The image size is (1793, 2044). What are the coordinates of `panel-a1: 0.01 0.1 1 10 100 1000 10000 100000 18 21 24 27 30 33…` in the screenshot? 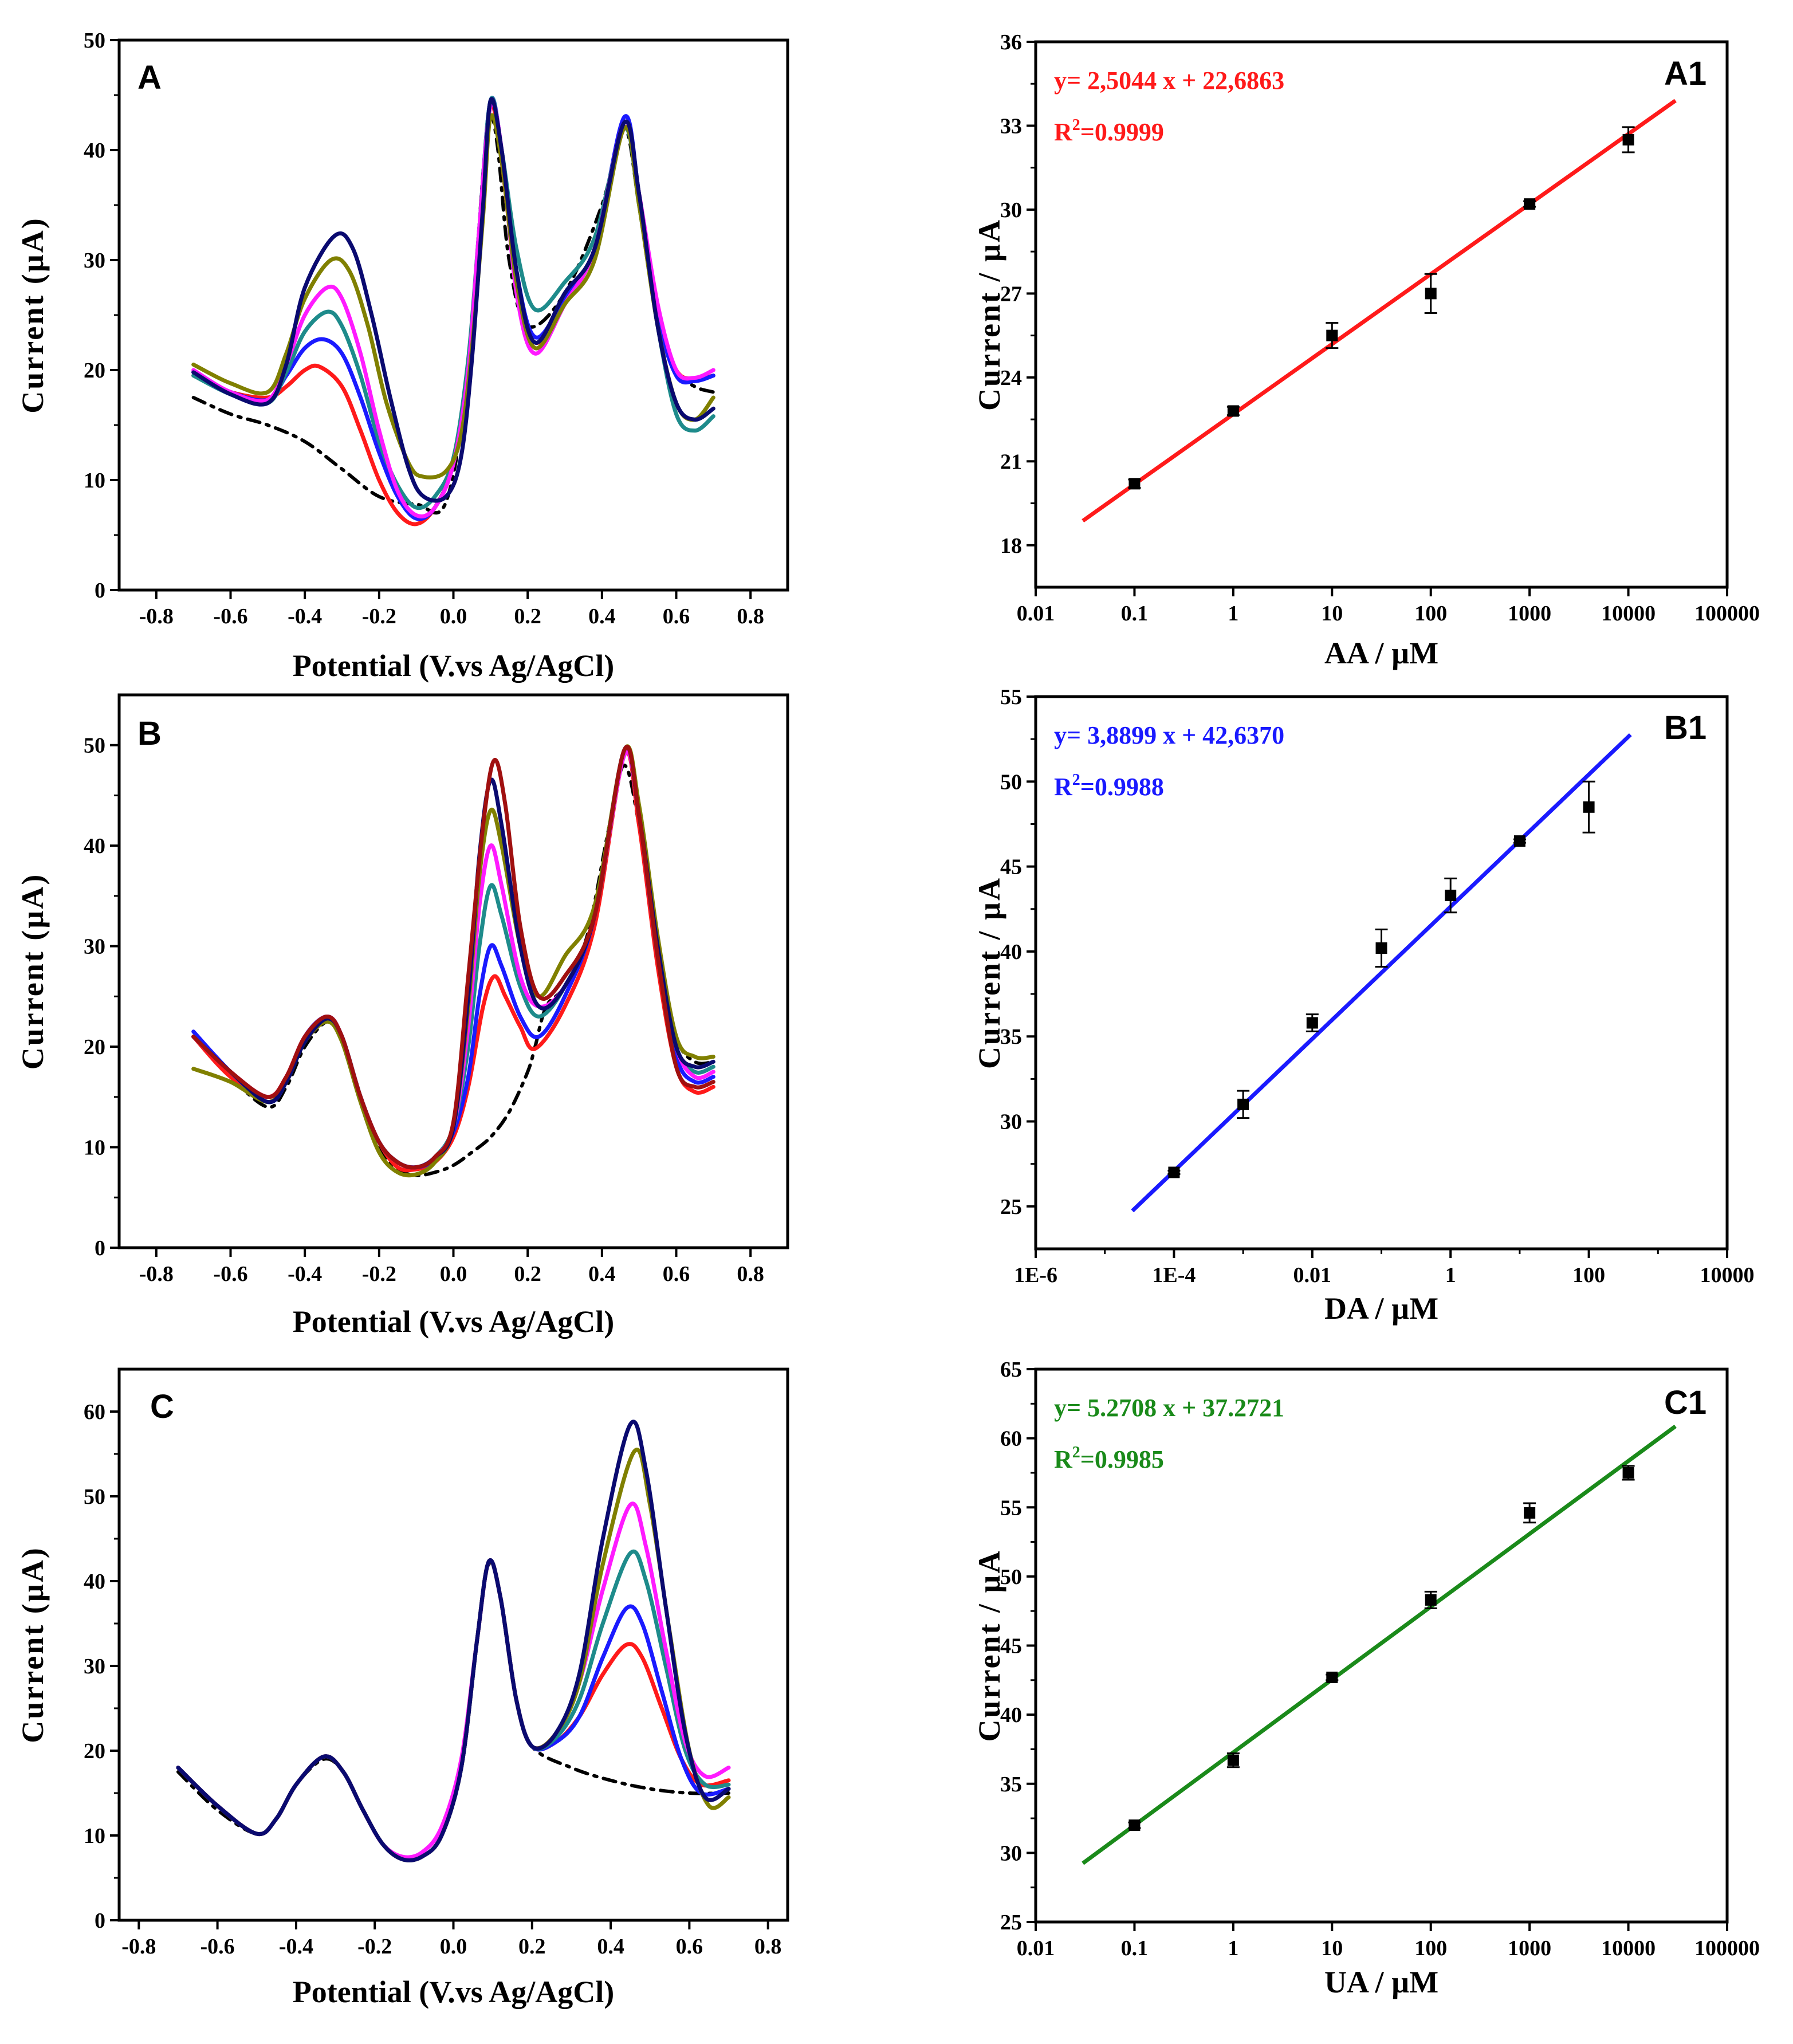 It's located at (1366, 350).